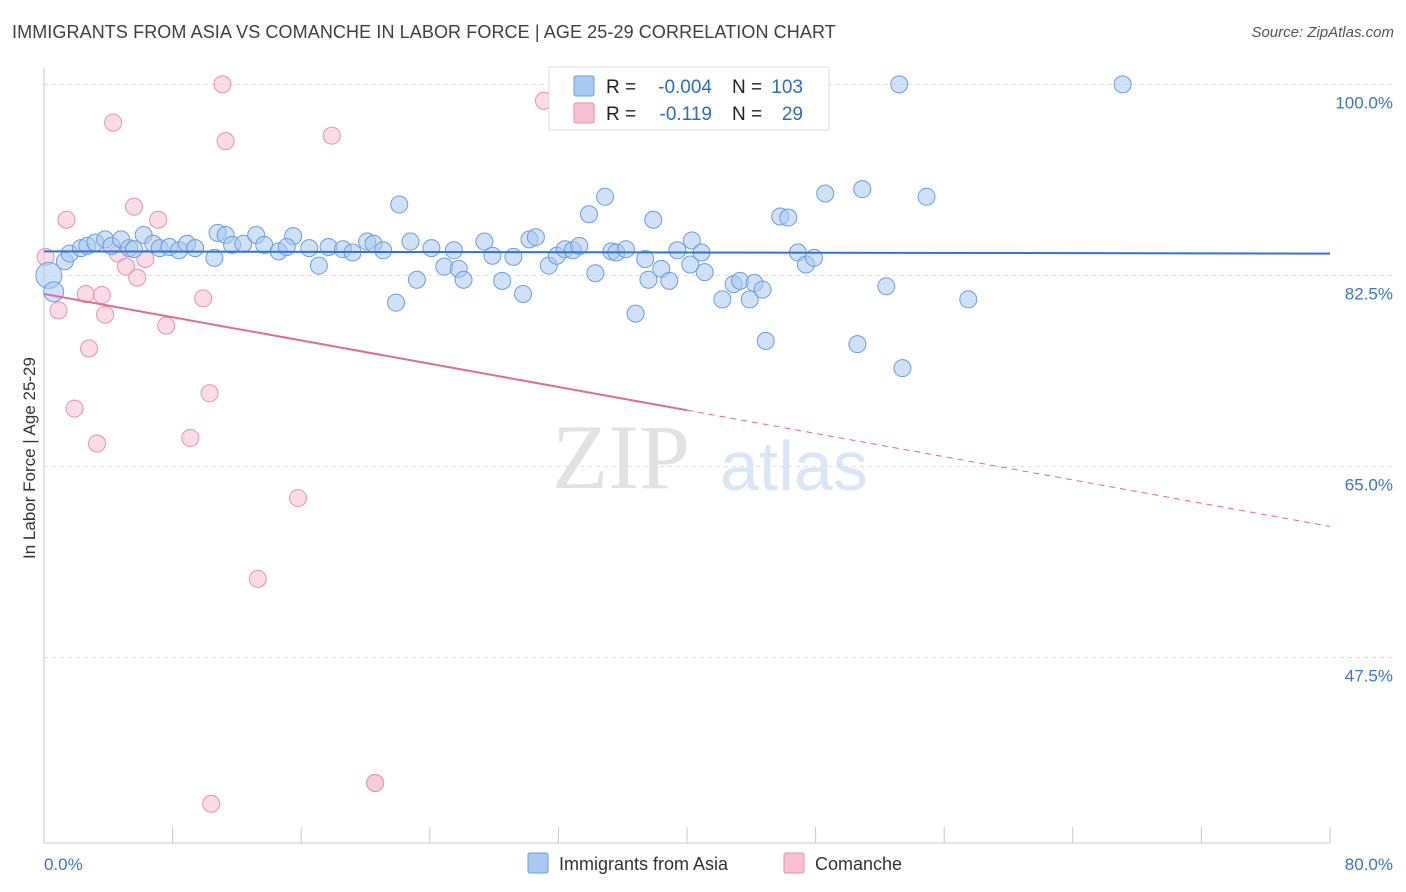 Image resolution: width=1406 pixels, height=892 pixels. What do you see at coordinates (1369, 484) in the screenshot?
I see `y-tick-label: 65.0%` at bounding box center [1369, 484].